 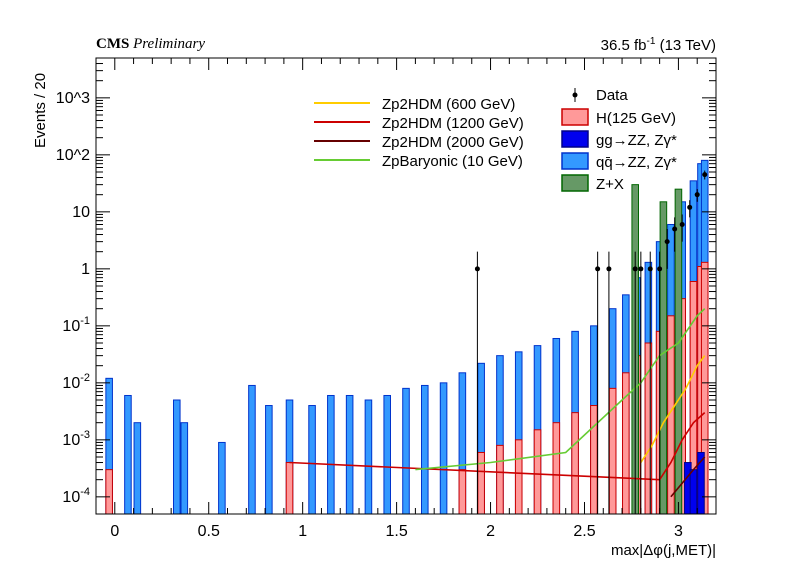 I want to click on x-tick-label: 0.5, so click(x=209, y=531).